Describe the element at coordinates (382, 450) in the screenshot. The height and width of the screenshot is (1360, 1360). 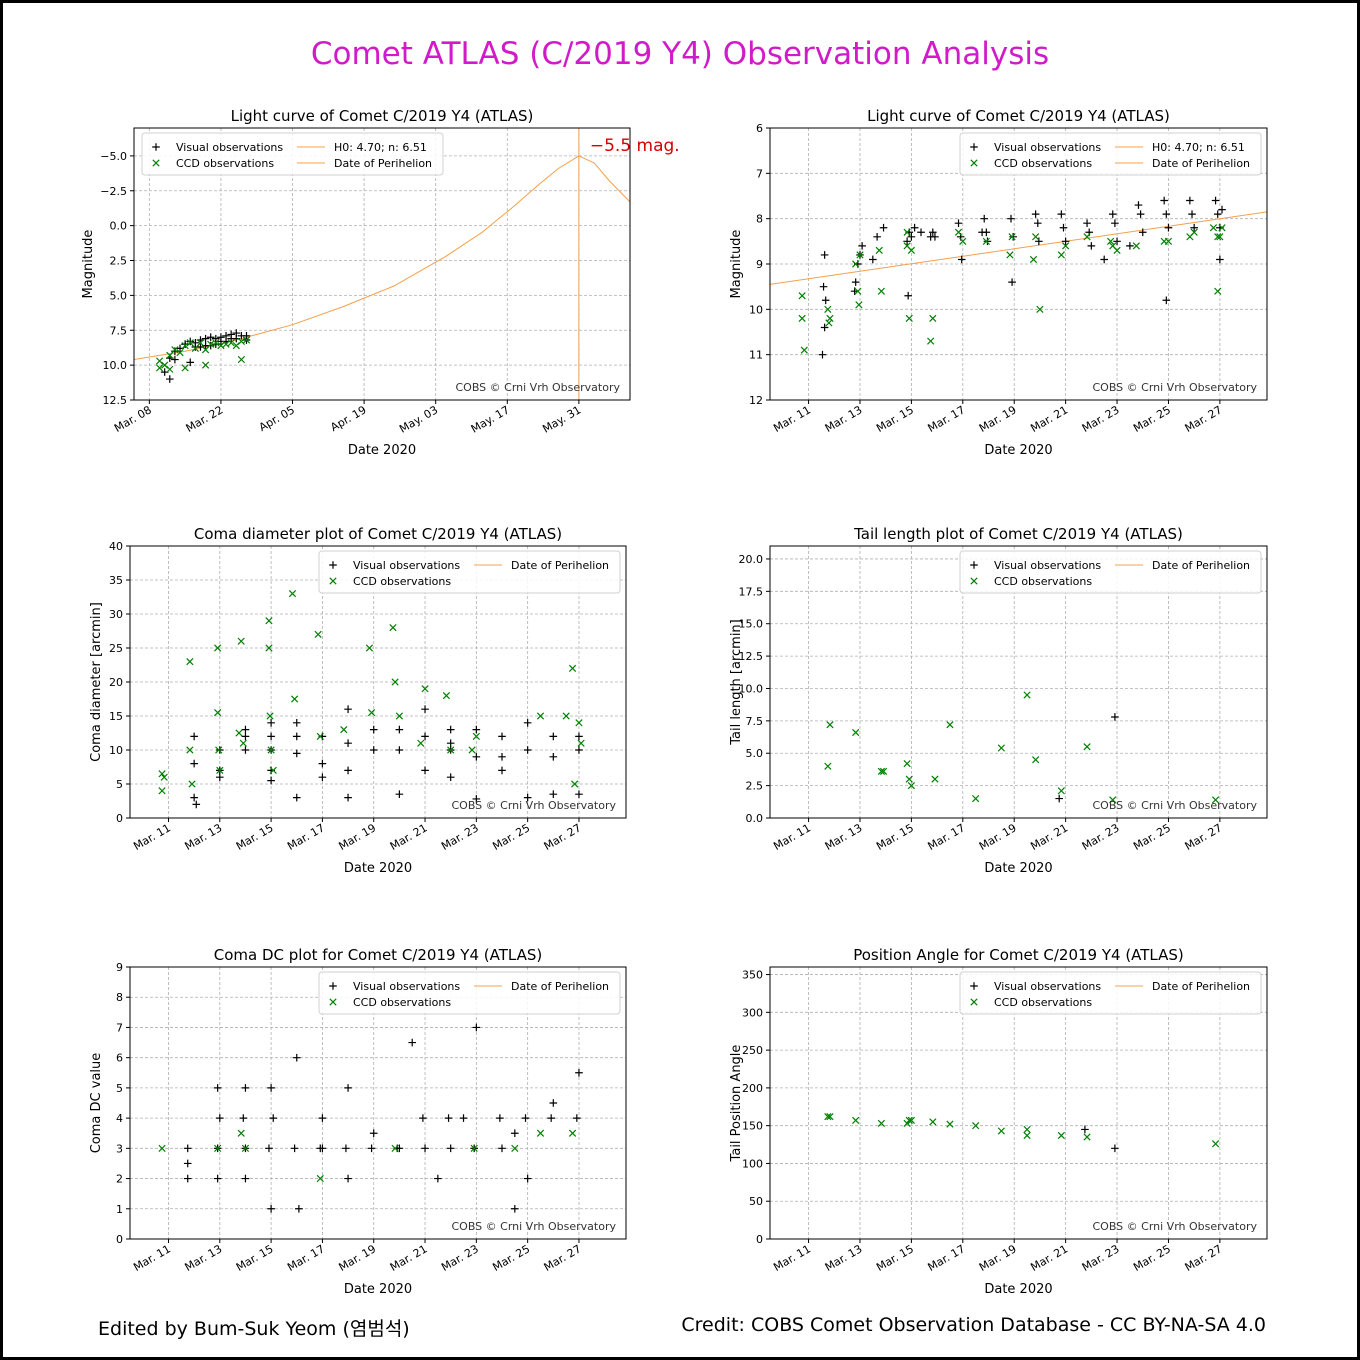
I see `x-axis-label: Date 2020` at that location.